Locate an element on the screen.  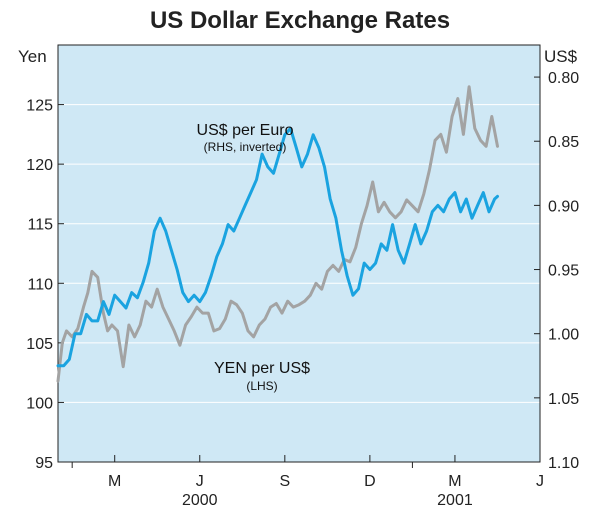
left-tick-label: 105 is located at coordinates (39, 344).